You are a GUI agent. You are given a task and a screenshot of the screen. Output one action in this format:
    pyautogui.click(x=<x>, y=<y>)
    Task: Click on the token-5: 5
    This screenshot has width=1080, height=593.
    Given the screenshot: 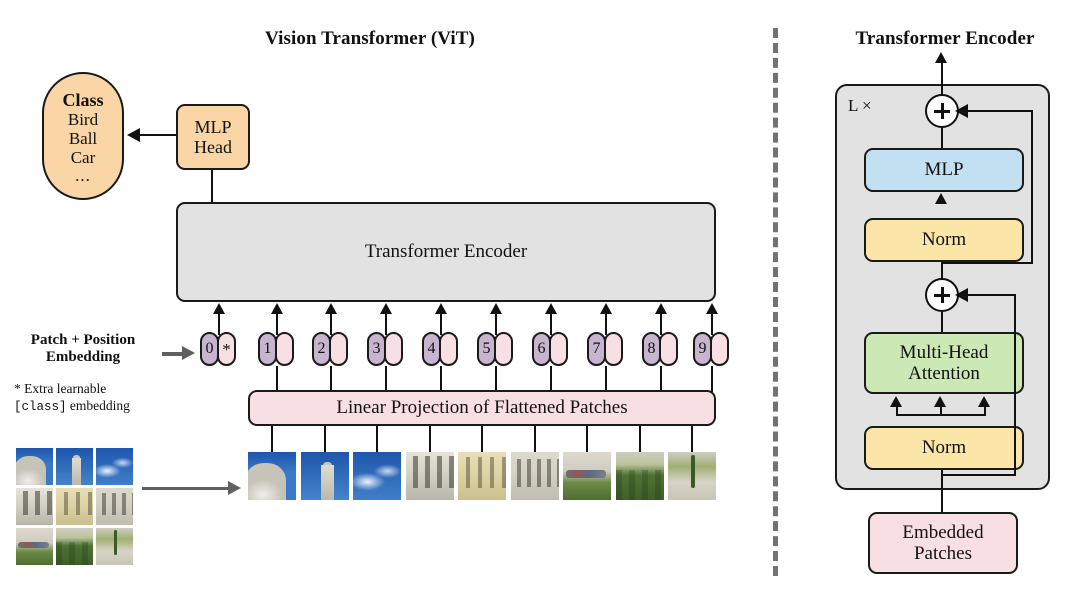 What is the action you would take?
    pyautogui.click(x=495, y=349)
    